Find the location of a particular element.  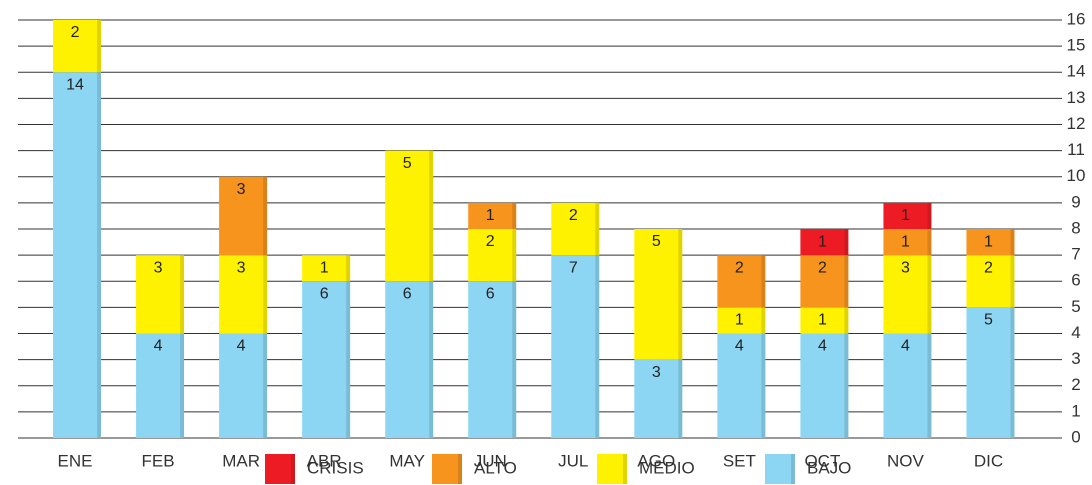

y-tick-label: 0 is located at coordinates (1075, 436).